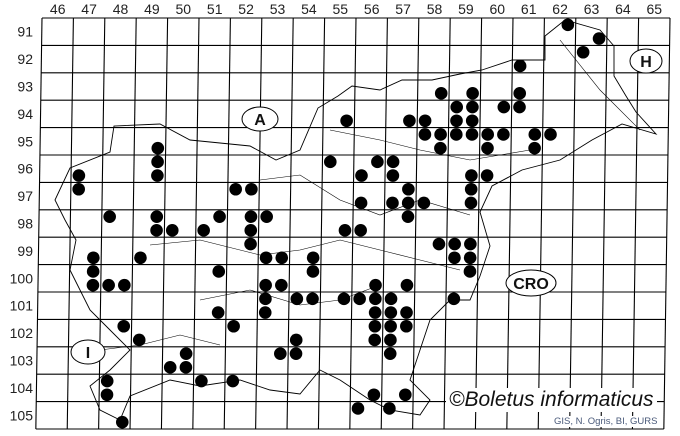 The height and width of the screenshot is (436, 680). I want to click on country-label-cro: CRO, so click(531, 283).